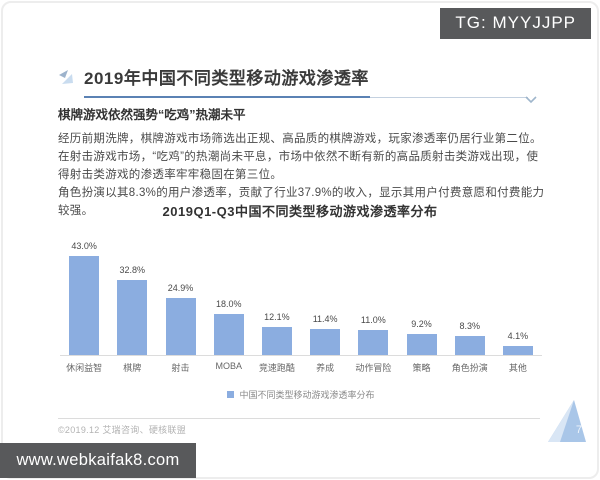  What do you see at coordinates (180, 368) in the screenshot?
I see `bar-category-label: 射击` at bounding box center [180, 368].